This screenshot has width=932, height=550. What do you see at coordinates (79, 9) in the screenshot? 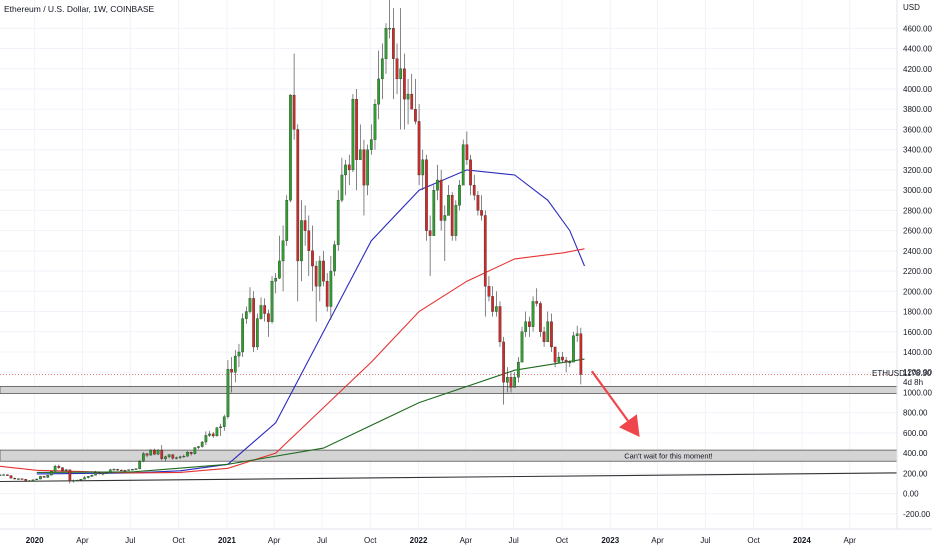
I see `chart-title: Ethereum / U.S. Dollar, 1W, COINBASE` at bounding box center [79, 9].